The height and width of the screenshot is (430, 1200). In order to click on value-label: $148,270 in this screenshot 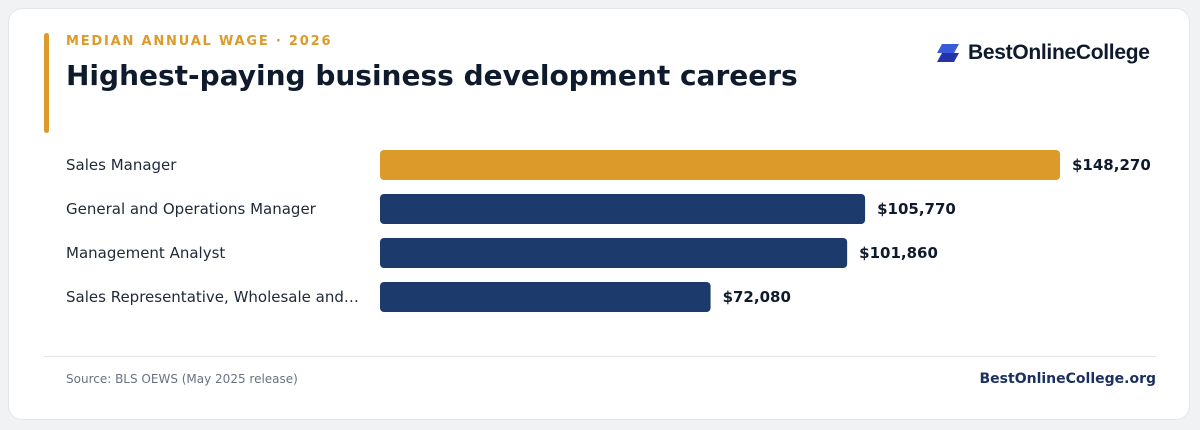, I will do `click(1111, 165)`.